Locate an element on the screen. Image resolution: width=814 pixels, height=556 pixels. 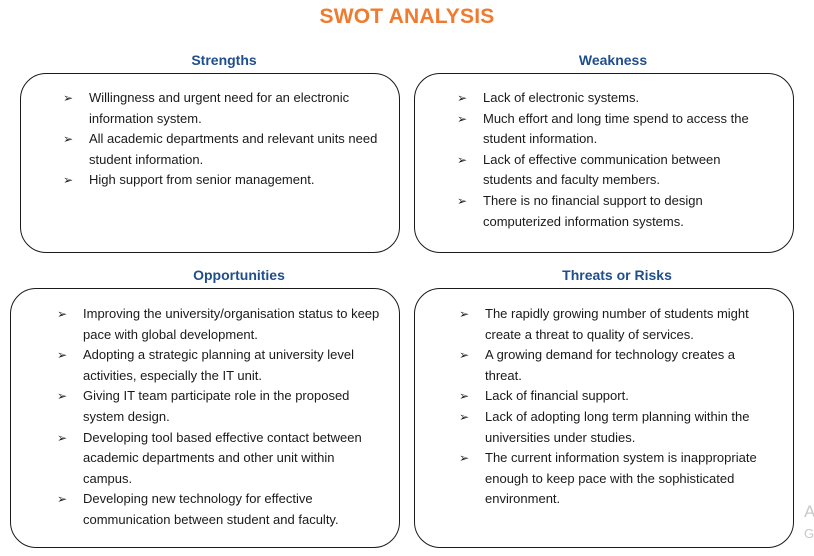
page-title: SWOT ANALYSIS is located at coordinates (407, 16).